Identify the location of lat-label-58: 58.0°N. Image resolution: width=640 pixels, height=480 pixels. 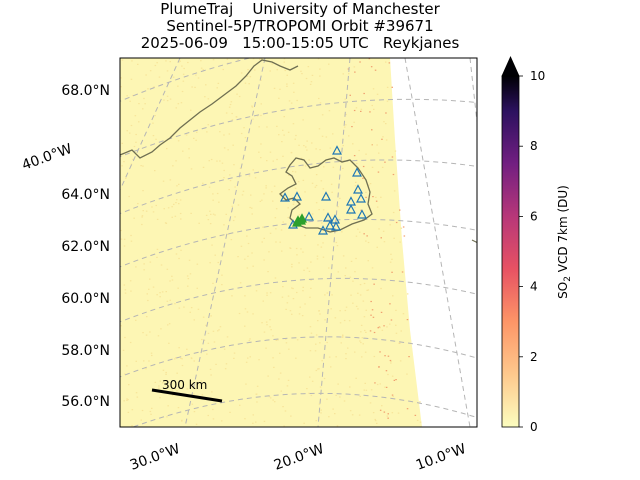
(85, 351).